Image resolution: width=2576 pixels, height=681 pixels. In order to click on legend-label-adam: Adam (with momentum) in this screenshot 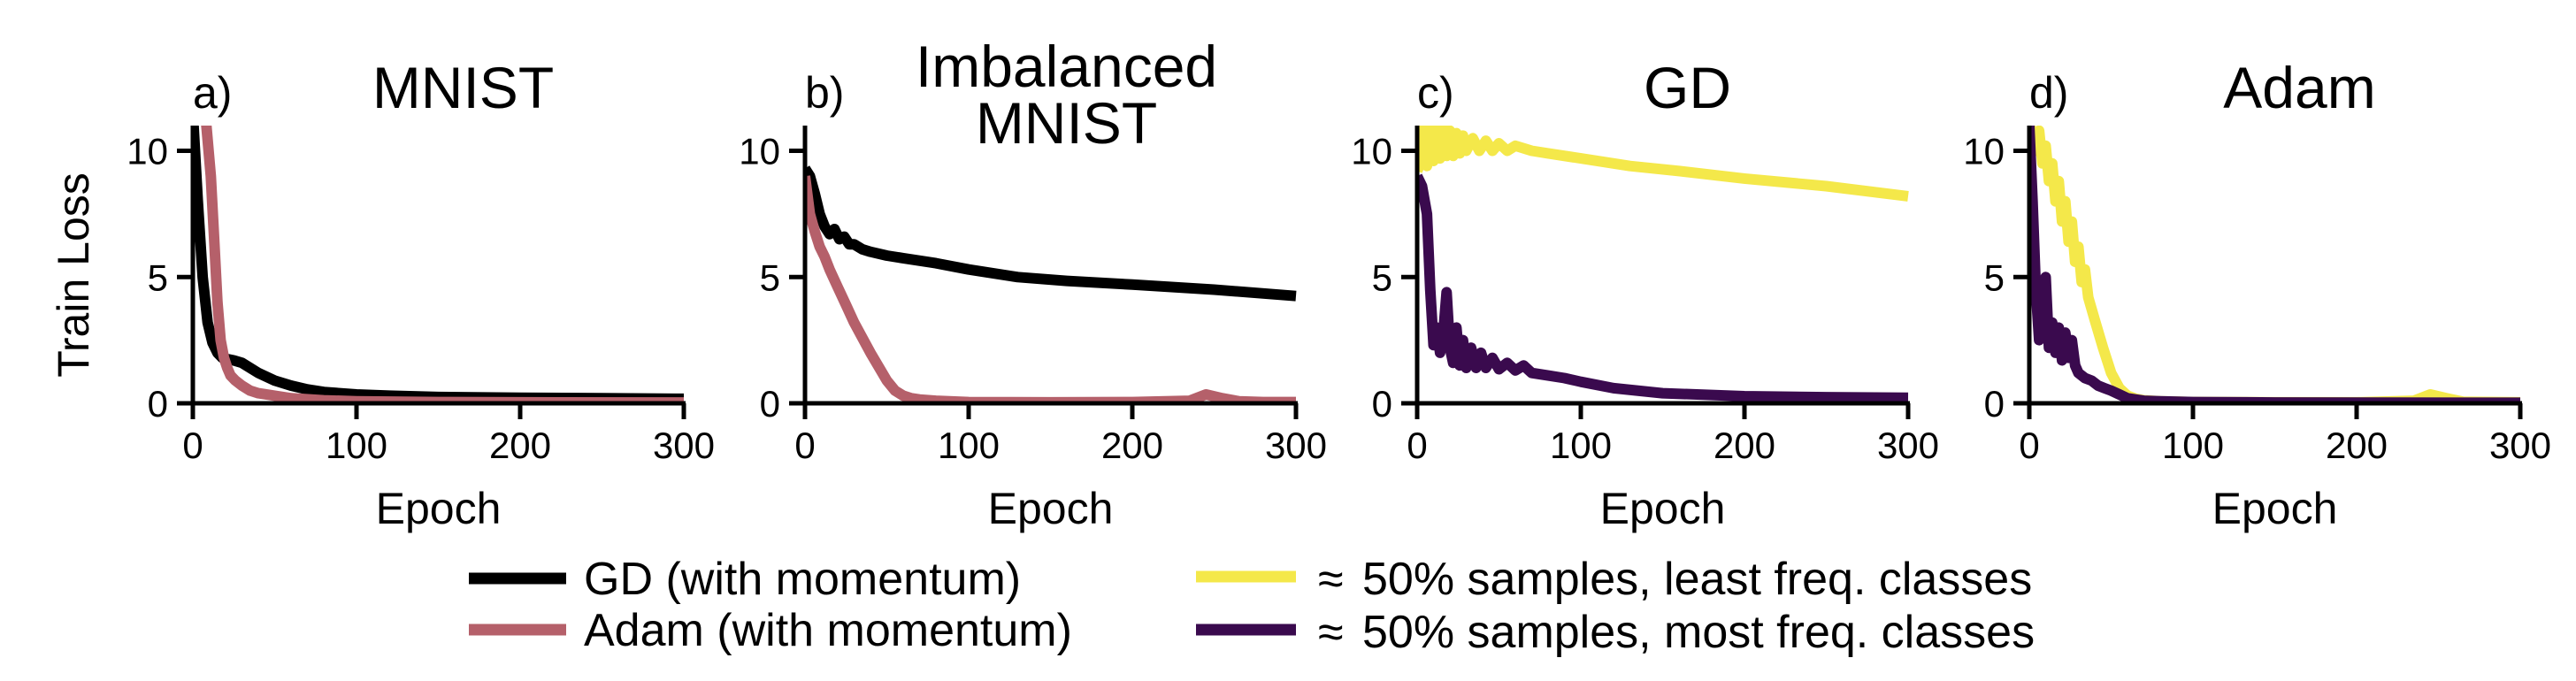, I will do `click(828, 630)`.